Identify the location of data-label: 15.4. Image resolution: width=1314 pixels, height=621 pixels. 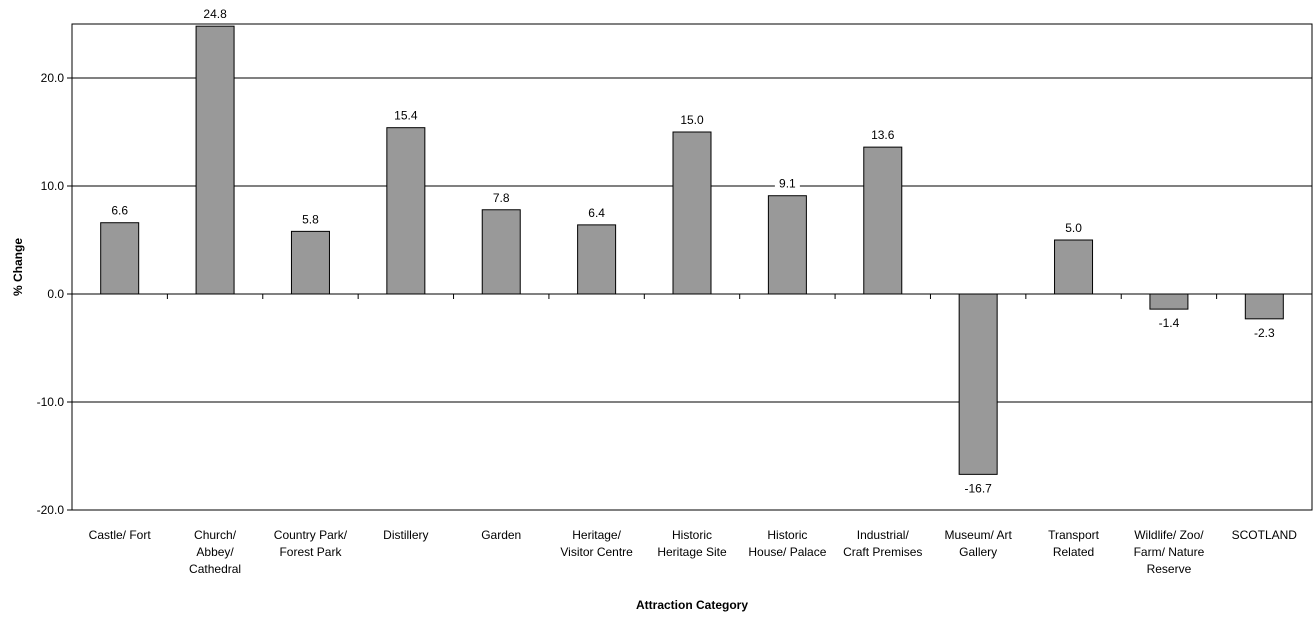
(406, 116).